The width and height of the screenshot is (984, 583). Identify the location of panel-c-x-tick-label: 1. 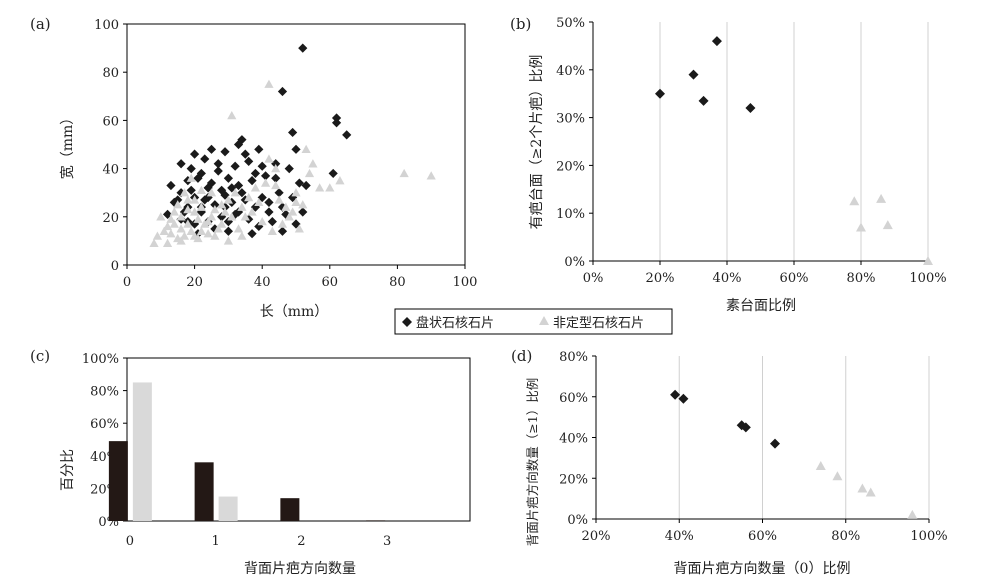
(215, 541).